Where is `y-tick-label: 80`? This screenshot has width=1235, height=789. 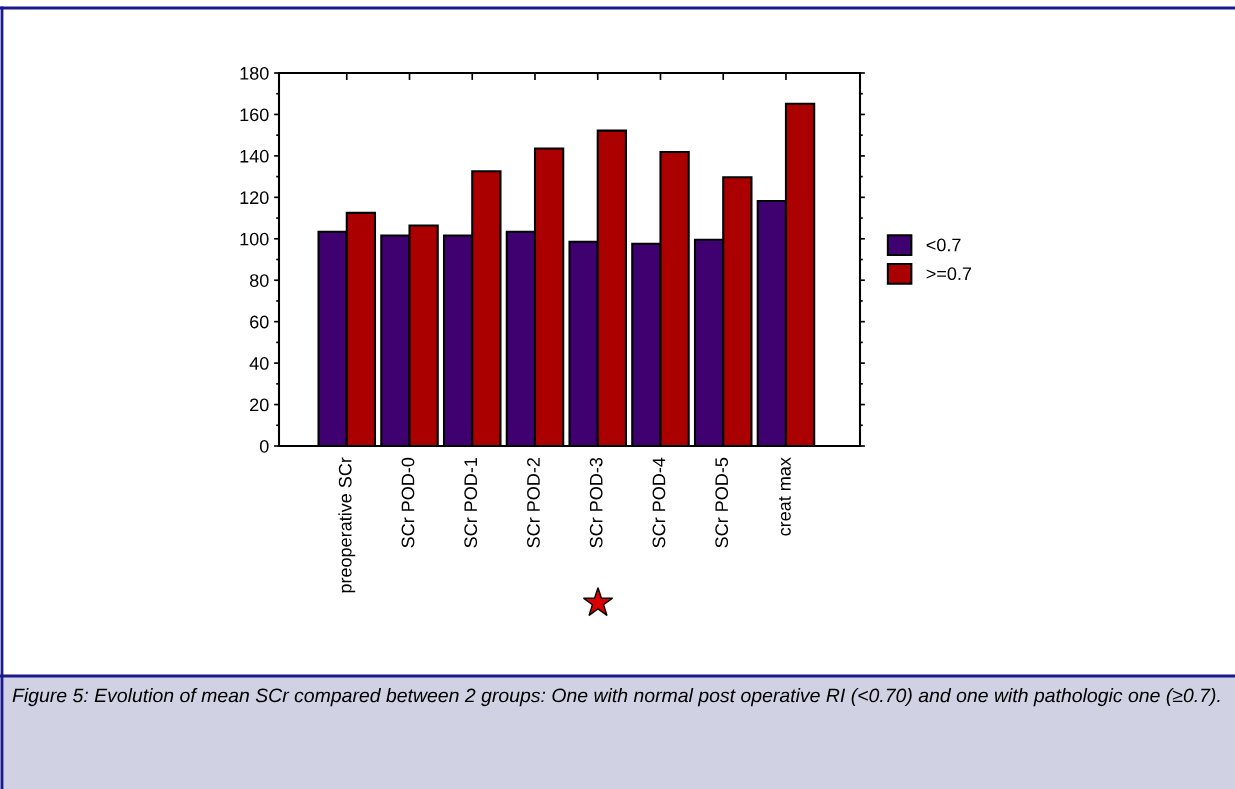
y-tick-label: 80 is located at coordinates (259, 280).